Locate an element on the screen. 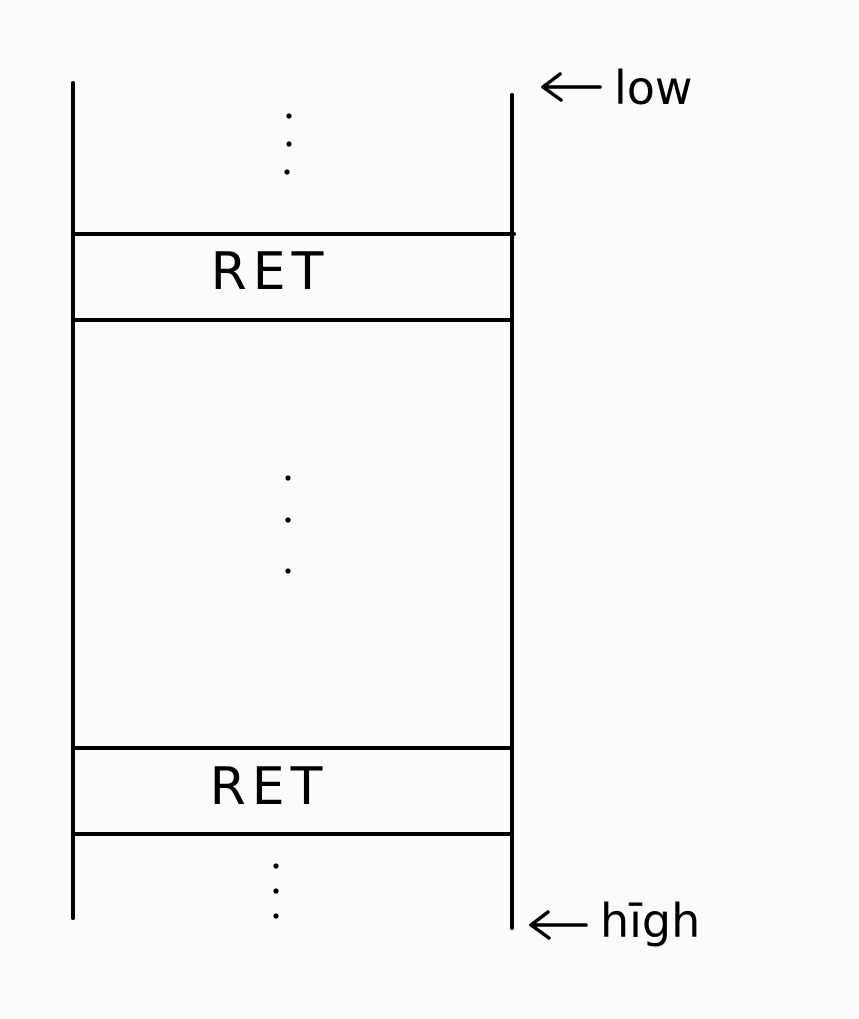 The width and height of the screenshot is (859, 1019). high-label: hīgh is located at coordinates (650, 921).